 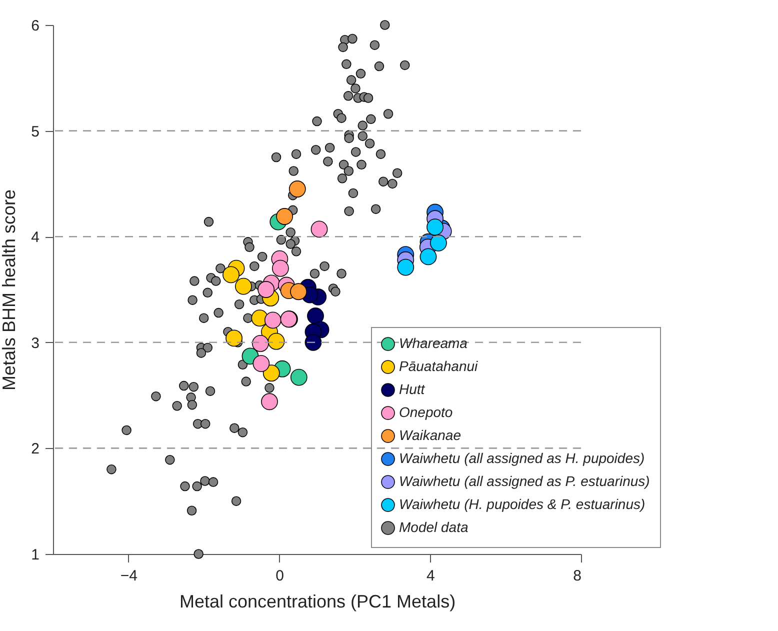 What do you see at coordinates (433, 343) in the screenshot?
I see `legend-label: Whareama` at bounding box center [433, 343].